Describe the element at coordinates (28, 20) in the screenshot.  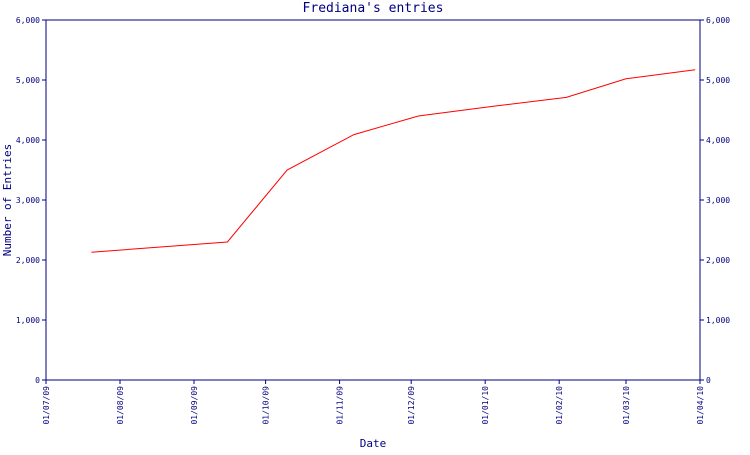
I see `y-tick-label-left: 6,000` at that location.